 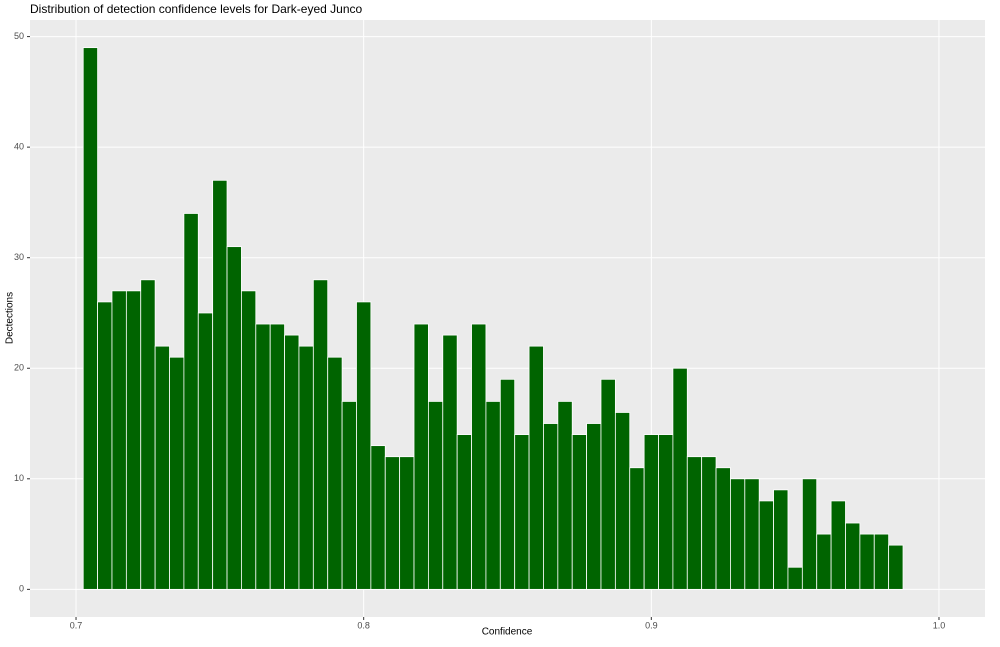 What do you see at coordinates (939, 625) in the screenshot?
I see `x-tick-label: 1.0` at bounding box center [939, 625].